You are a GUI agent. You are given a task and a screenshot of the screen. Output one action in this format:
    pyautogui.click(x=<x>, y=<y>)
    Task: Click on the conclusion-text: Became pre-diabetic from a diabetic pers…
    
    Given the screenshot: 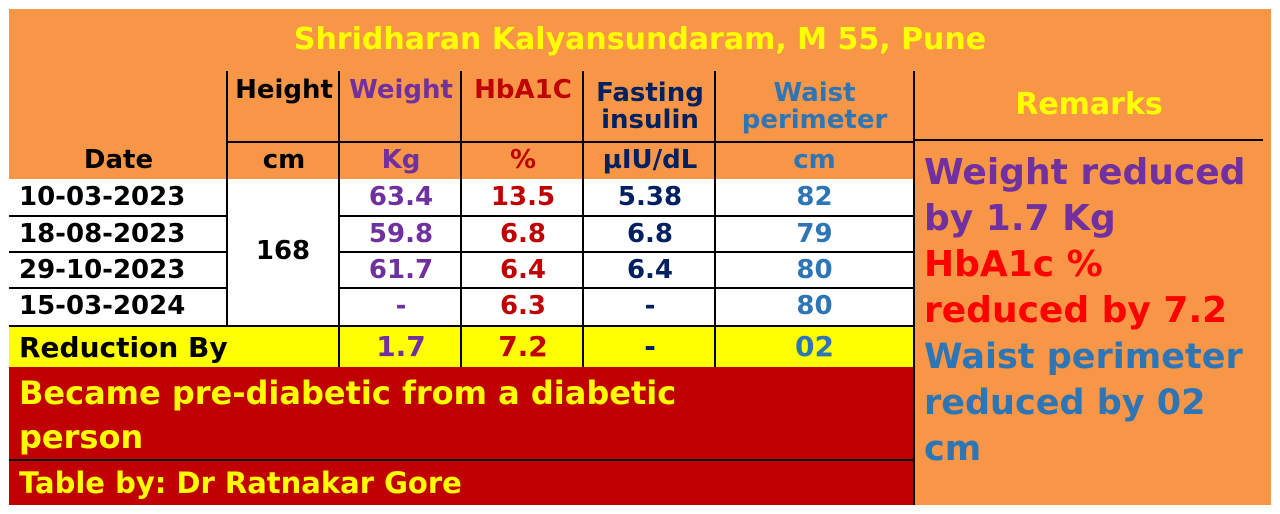 What is the action you would take?
    pyautogui.click(x=348, y=415)
    